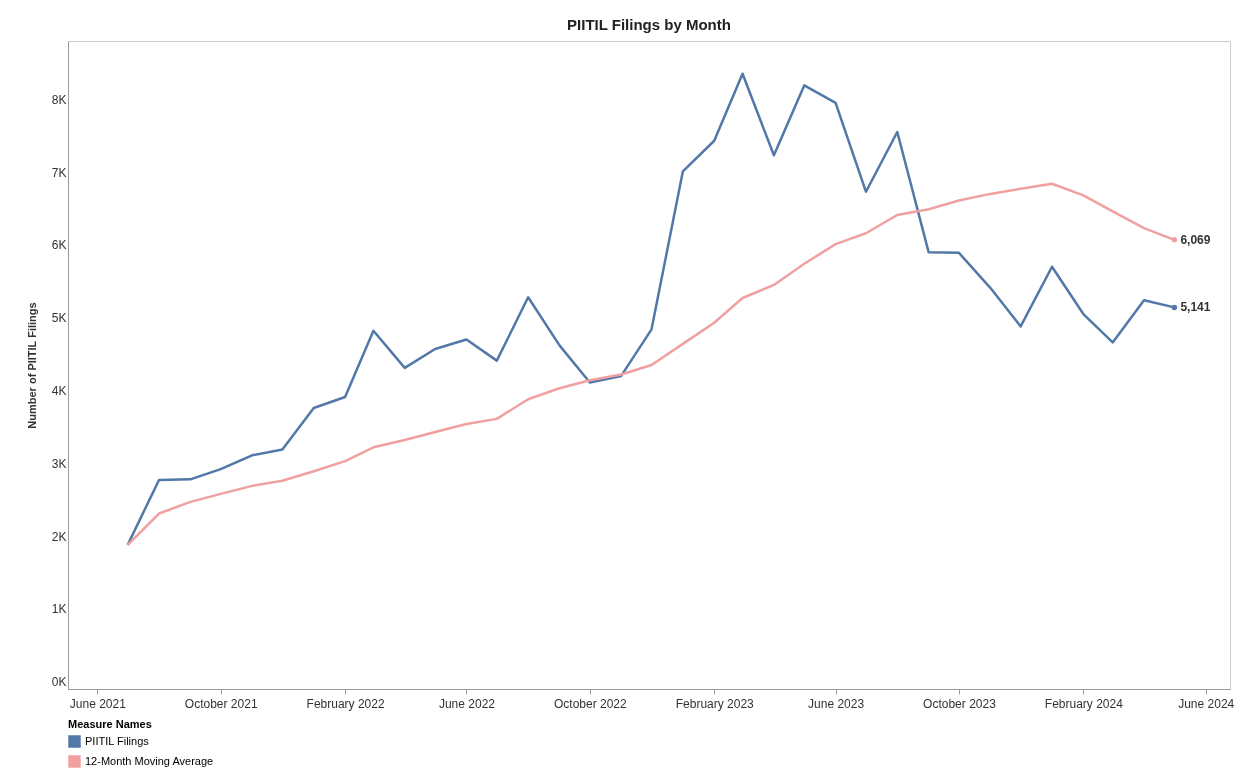  Describe the element at coordinates (221, 703) in the screenshot. I see `x-tick-label: October 2021` at that location.